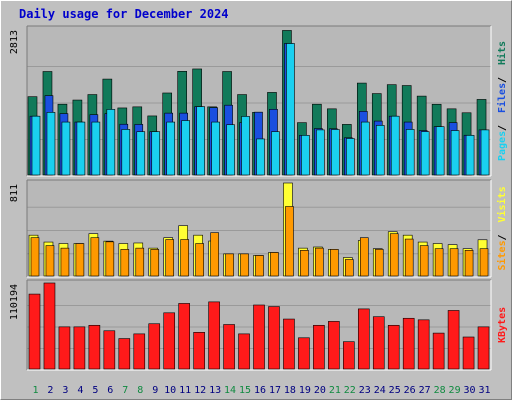  I want to click on y-max-label: 2813, so click(14, 42).